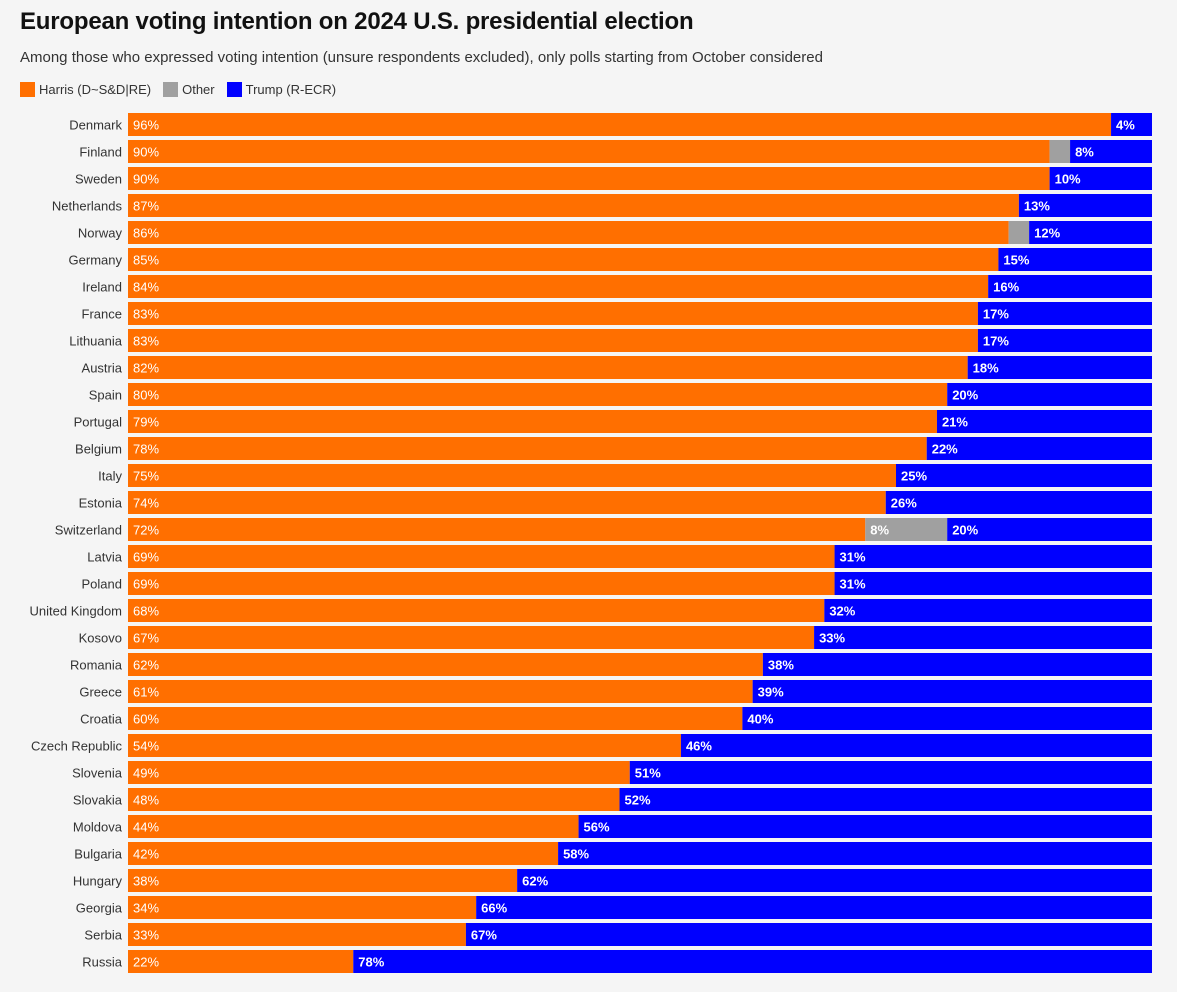 This screenshot has height=992, width=1177. I want to click on bar-trump-bulgaria, so click(855, 853).